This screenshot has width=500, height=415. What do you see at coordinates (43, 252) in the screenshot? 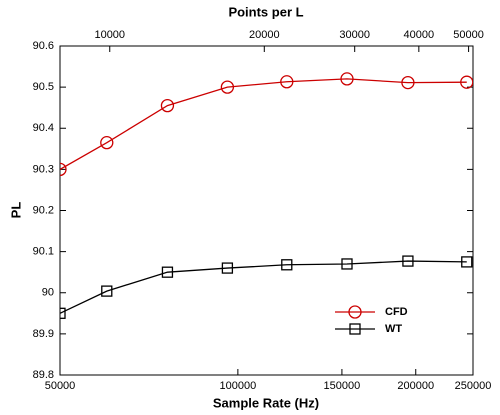
I see `y-tick-label: 90.1` at bounding box center [43, 252].